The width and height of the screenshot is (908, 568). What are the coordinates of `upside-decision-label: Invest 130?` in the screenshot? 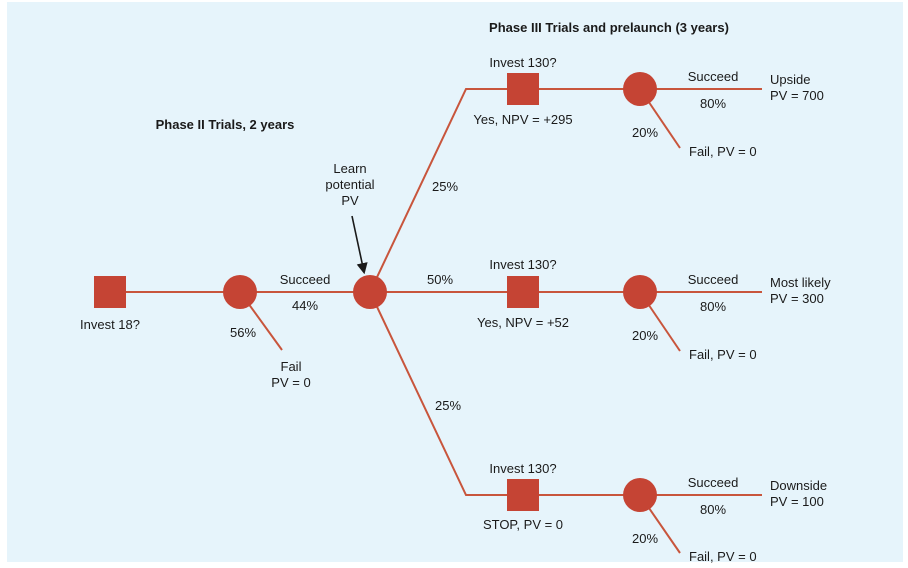 It's located at (522, 62).